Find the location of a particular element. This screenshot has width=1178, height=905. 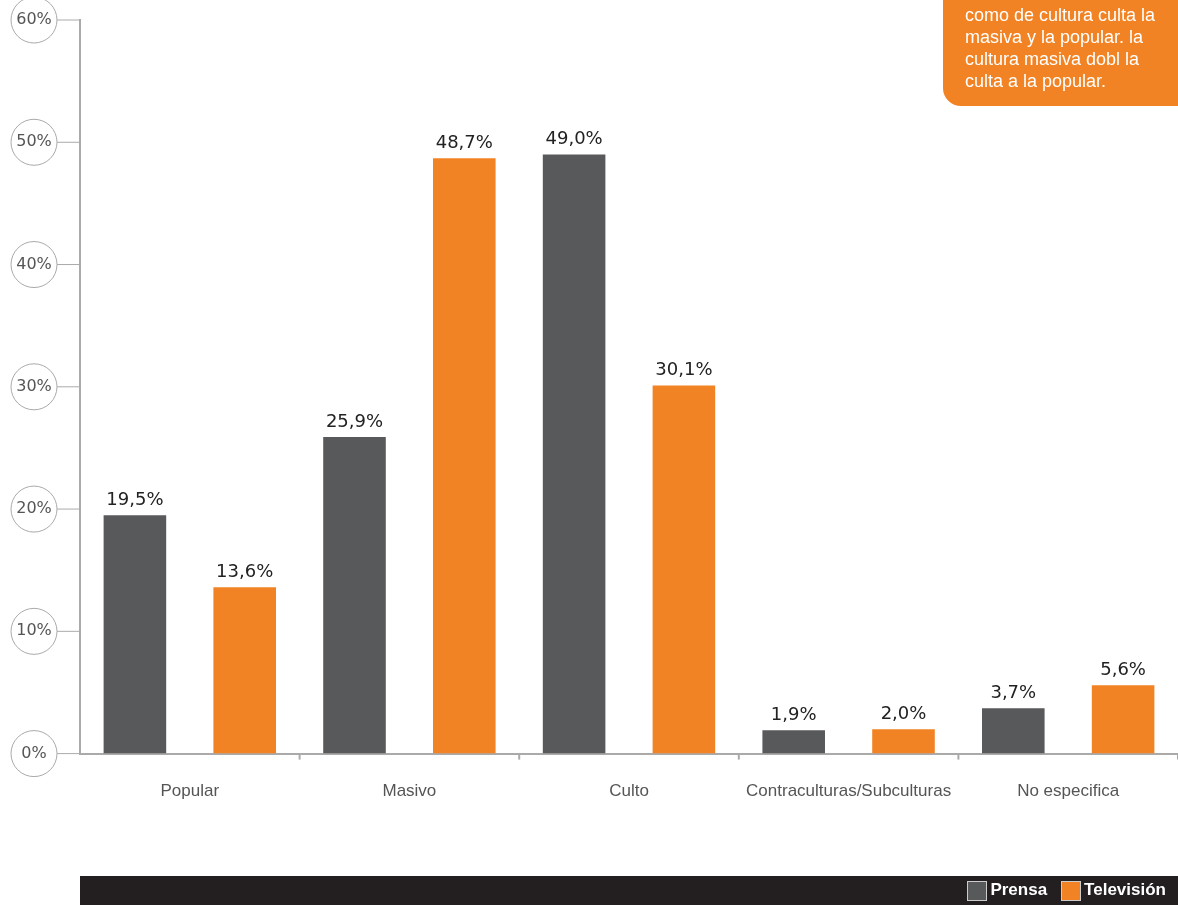

data-label: 49,0% is located at coordinates (574, 138).